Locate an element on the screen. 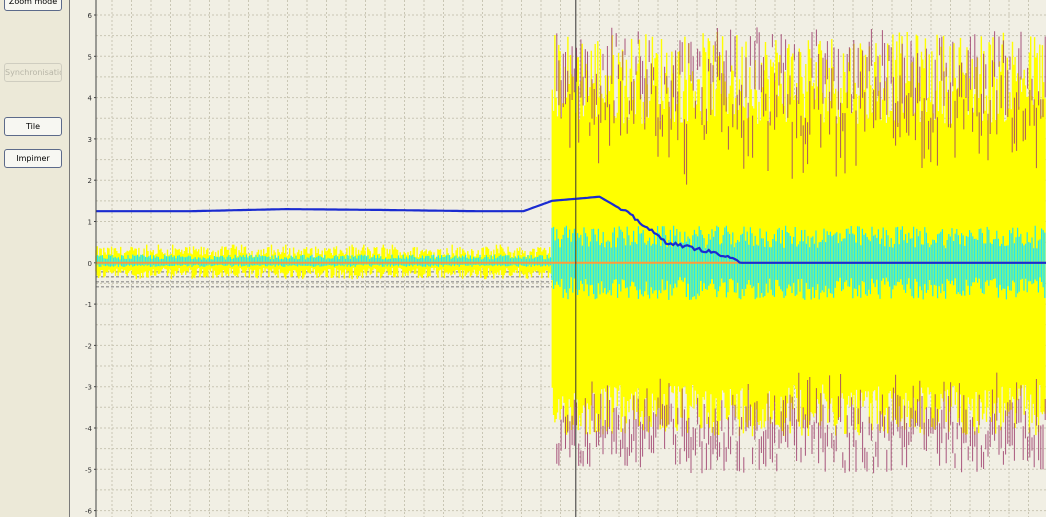 The image size is (1046, 517). y-tick-label: -1 is located at coordinates (88, 305).